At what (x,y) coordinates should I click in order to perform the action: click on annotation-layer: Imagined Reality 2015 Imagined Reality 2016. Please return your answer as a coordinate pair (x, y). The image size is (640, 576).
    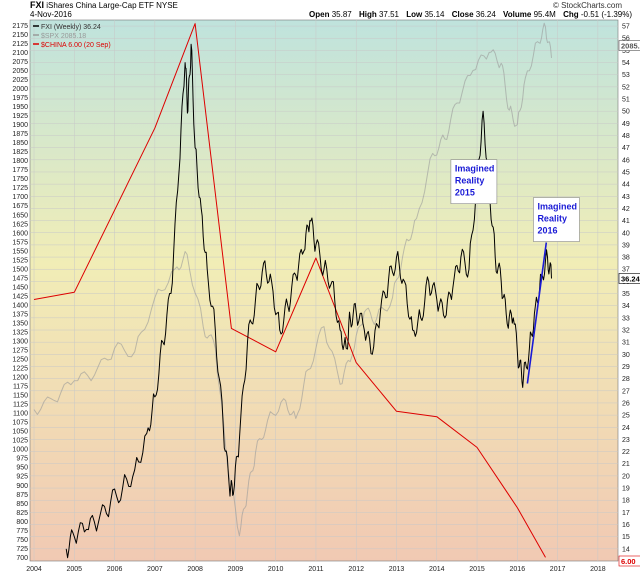
    Looking at the image, I should click on (515, 200).